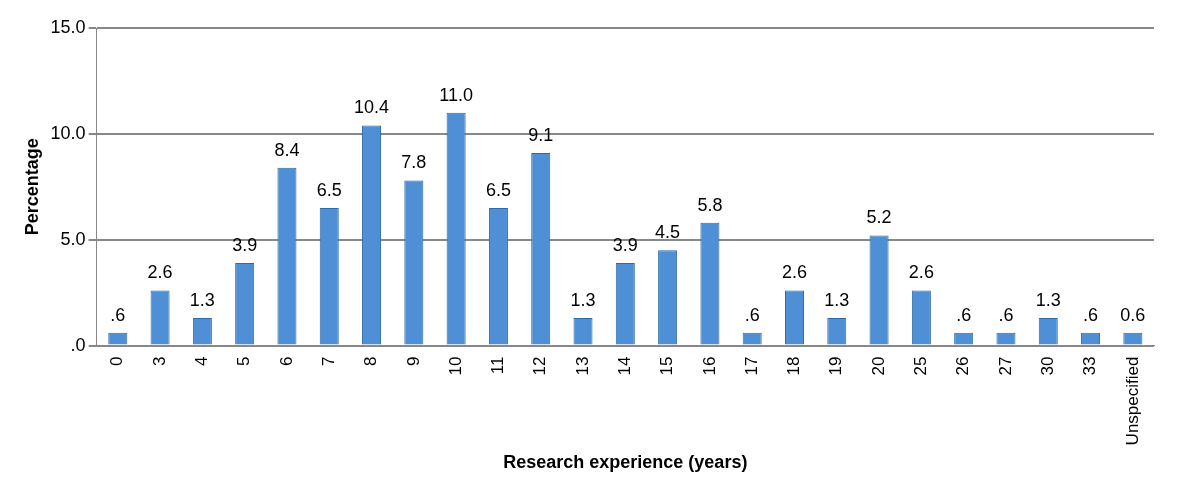 This screenshot has height=496, width=1202. Describe the element at coordinates (202, 361) in the screenshot. I see `x-tick-label: 4` at that location.